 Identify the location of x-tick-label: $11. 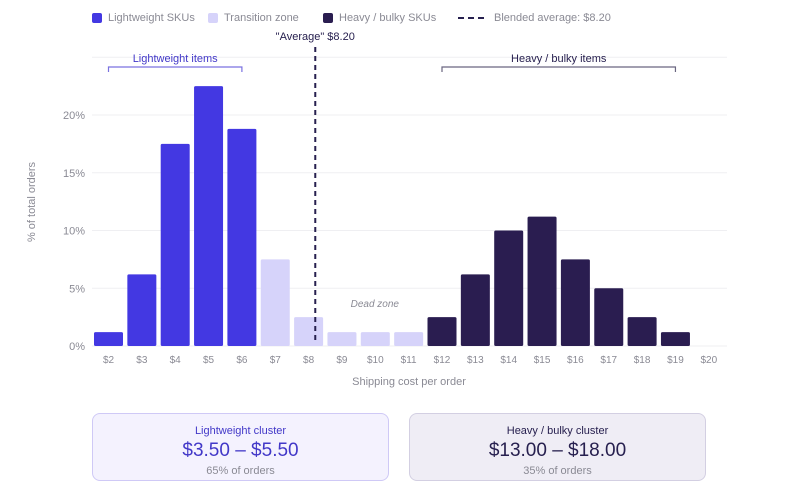
(409, 360).